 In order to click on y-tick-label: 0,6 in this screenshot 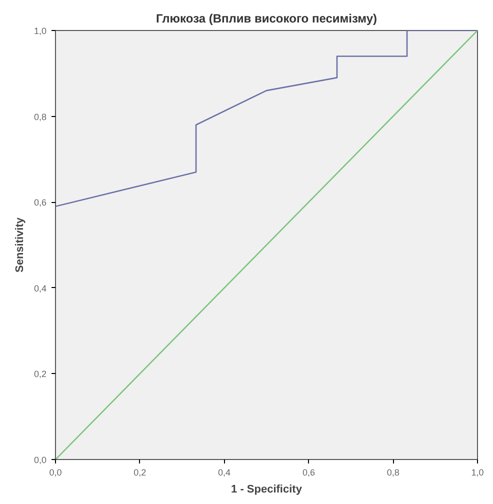, I will do `click(40, 203)`.